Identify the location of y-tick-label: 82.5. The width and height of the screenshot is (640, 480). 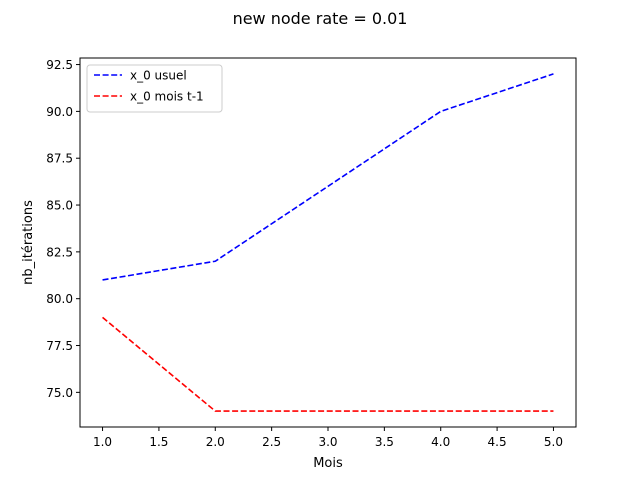
(59, 252).